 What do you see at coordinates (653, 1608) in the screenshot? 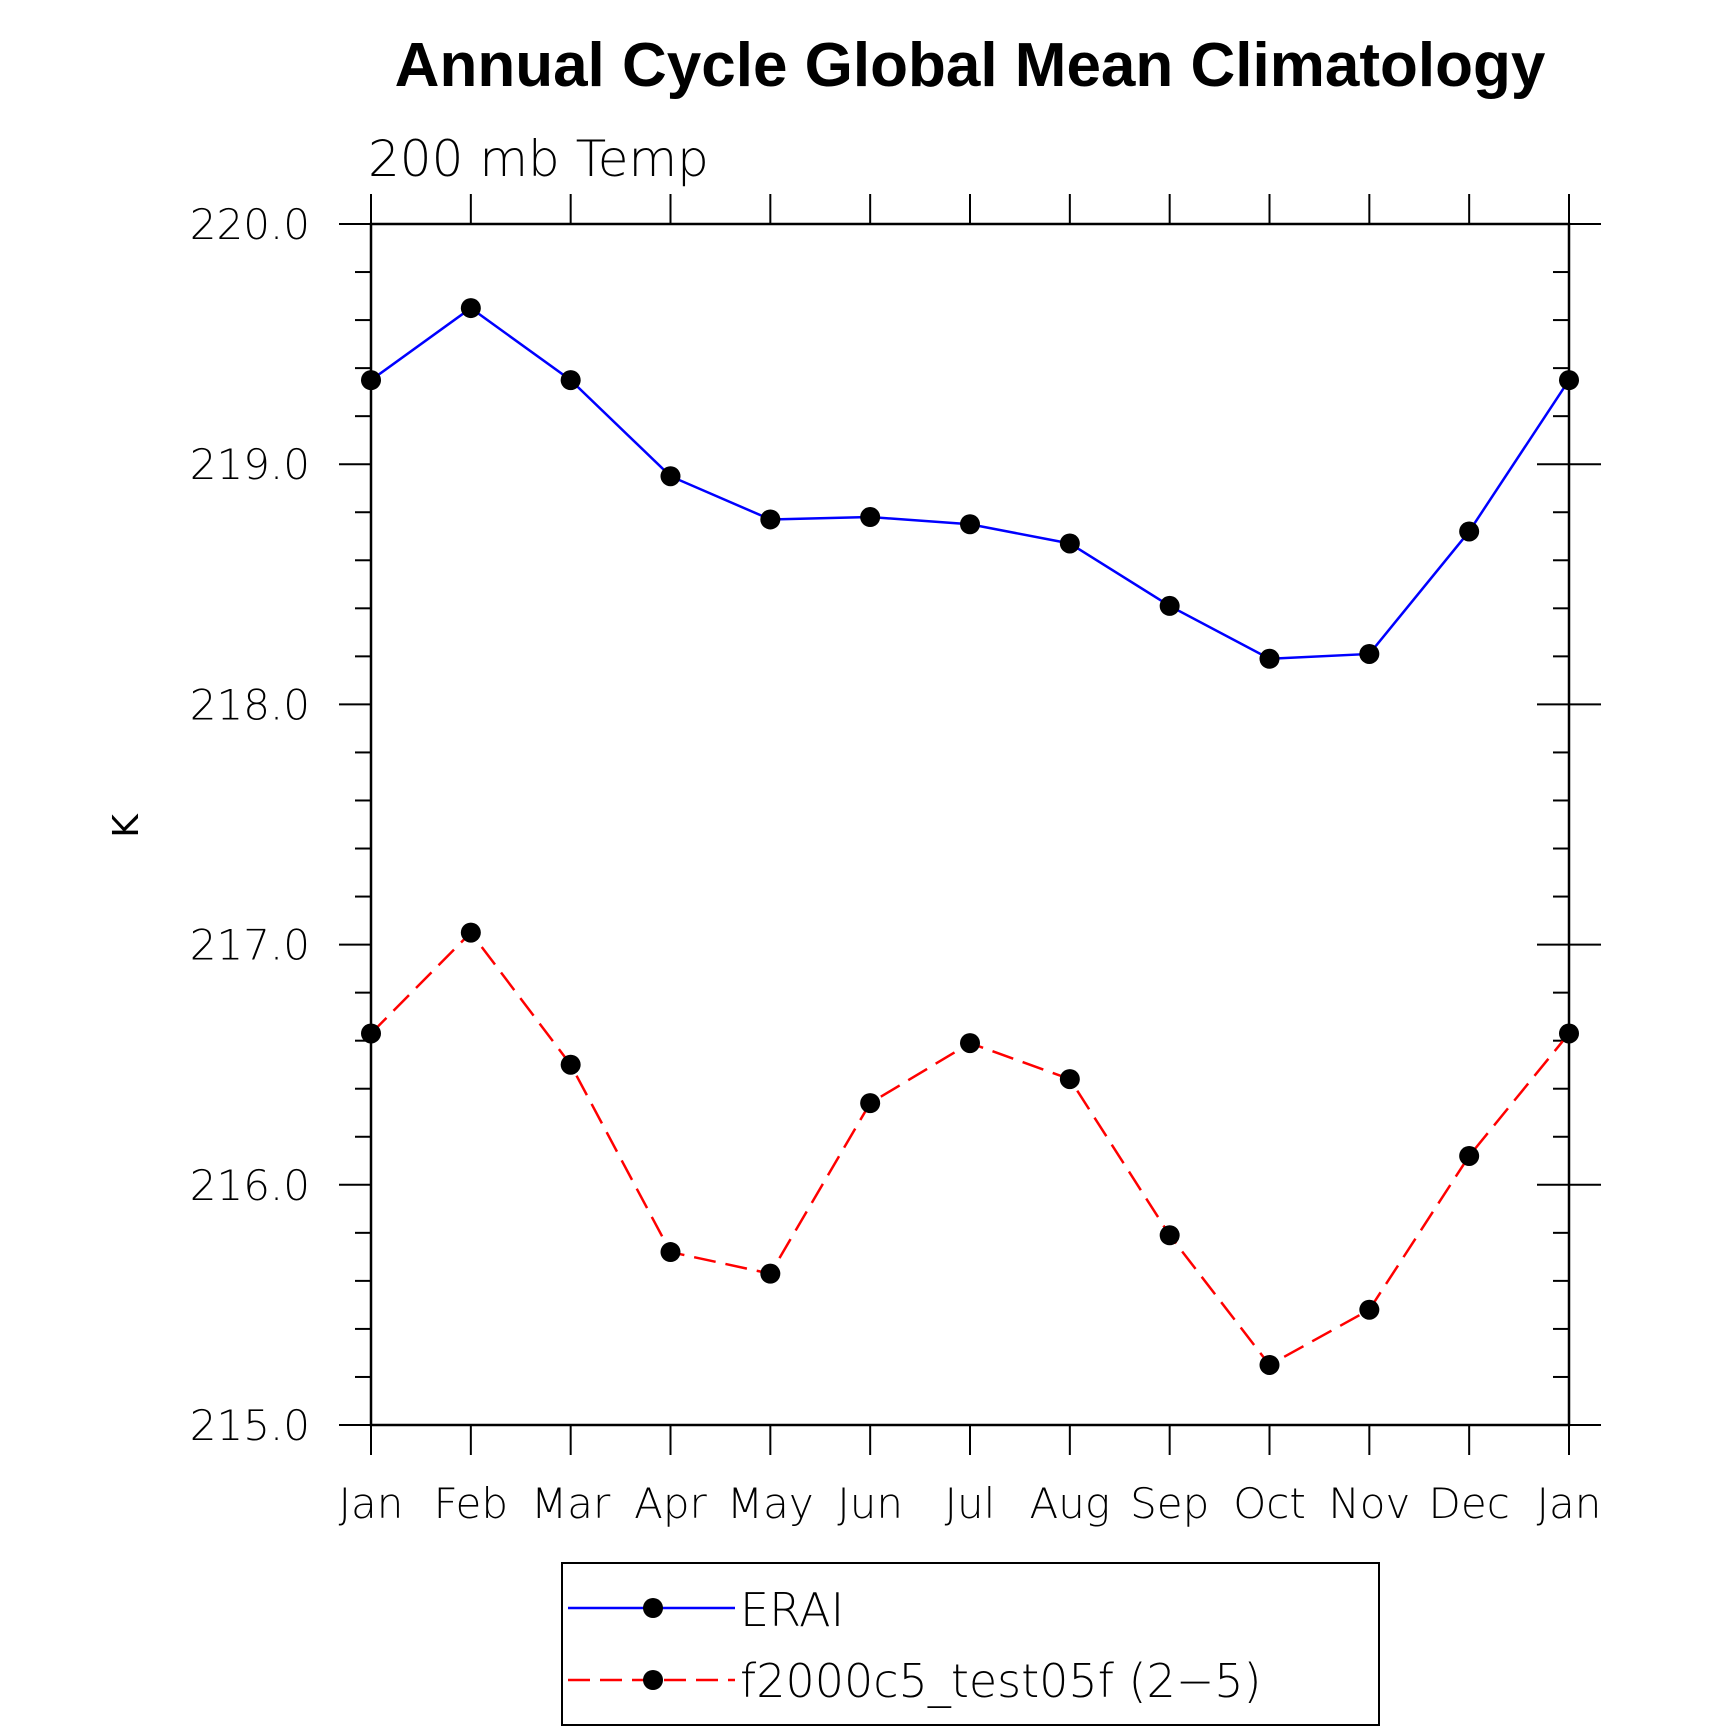
I see `legend-marker-erai` at bounding box center [653, 1608].